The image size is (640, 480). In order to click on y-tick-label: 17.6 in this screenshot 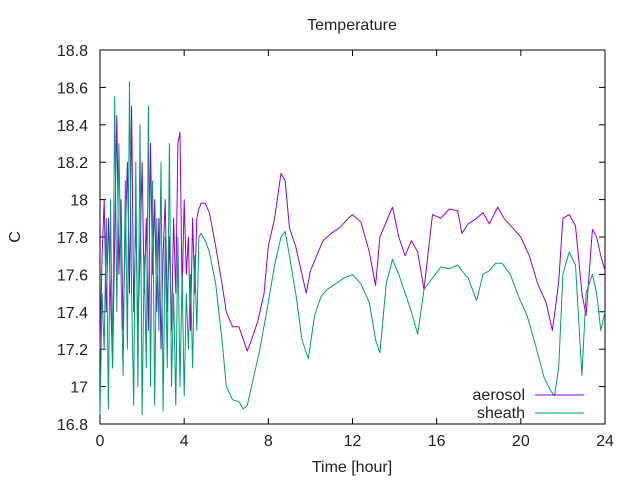, I will do `click(72, 275)`.